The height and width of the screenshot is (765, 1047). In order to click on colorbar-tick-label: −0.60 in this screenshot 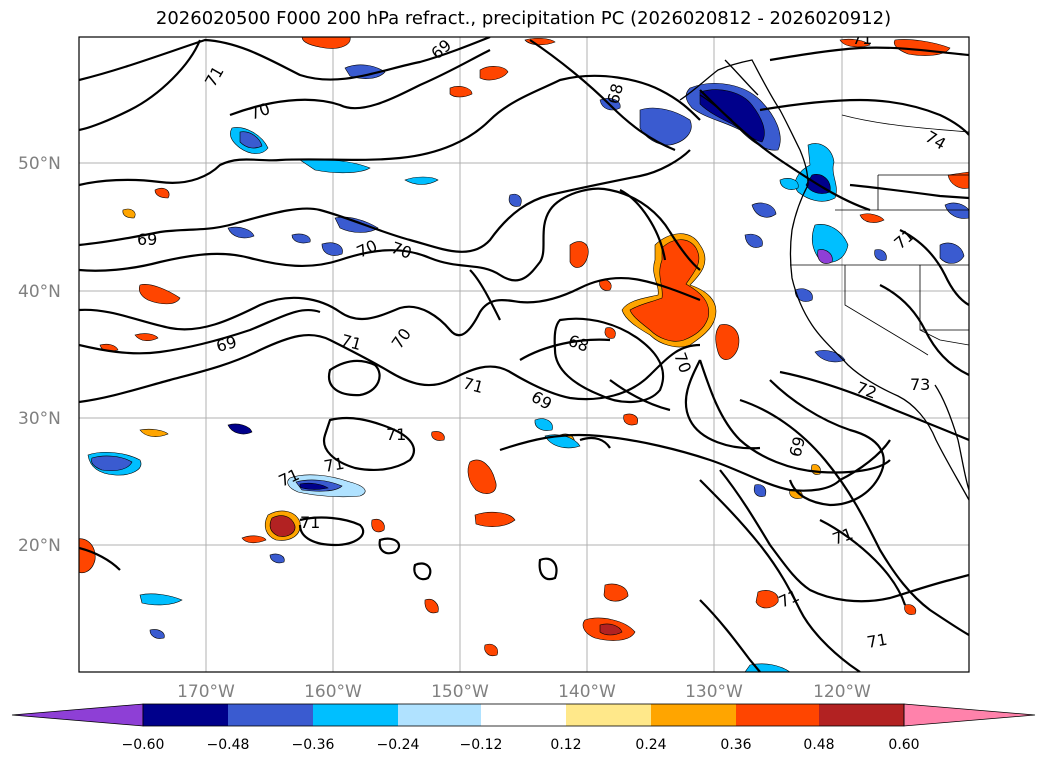, I will do `click(143, 745)`.